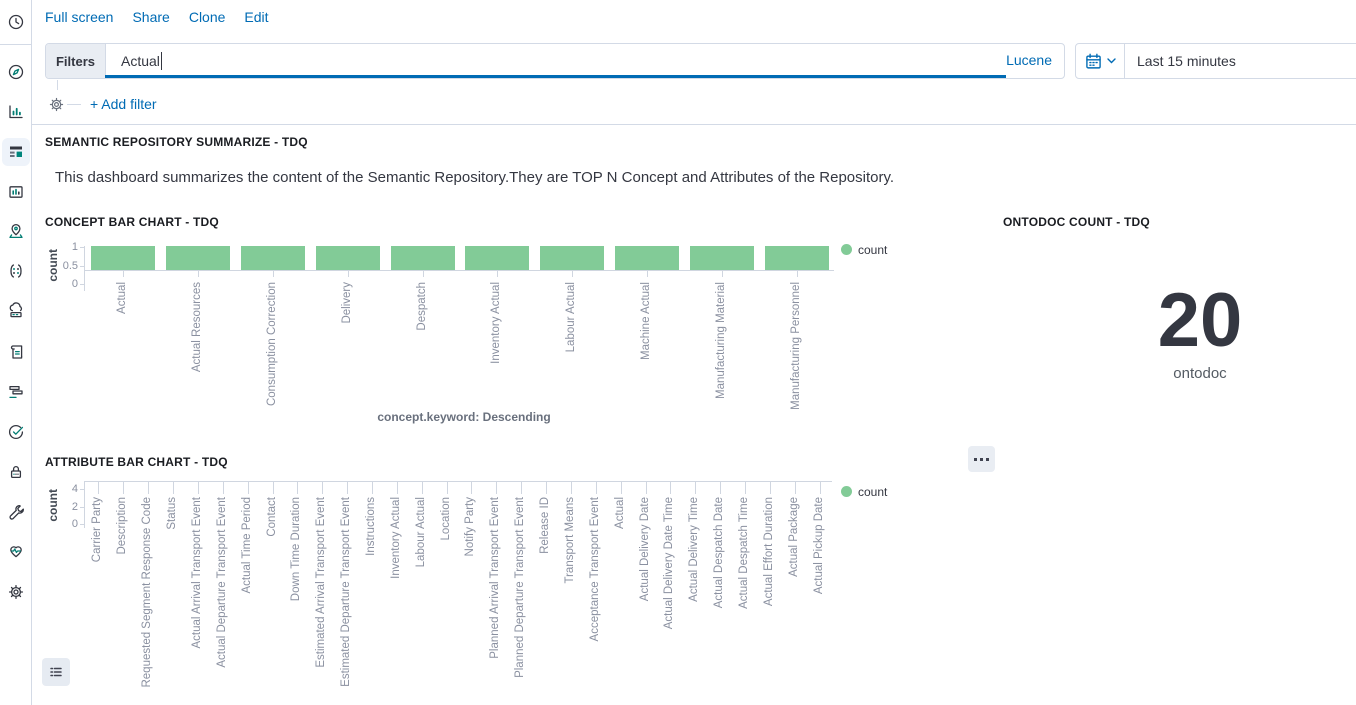 The height and width of the screenshot is (705, 1356). Describe the element at coordinates (846, 491) in the screenshot. I see `legend-color-dot` at that location.